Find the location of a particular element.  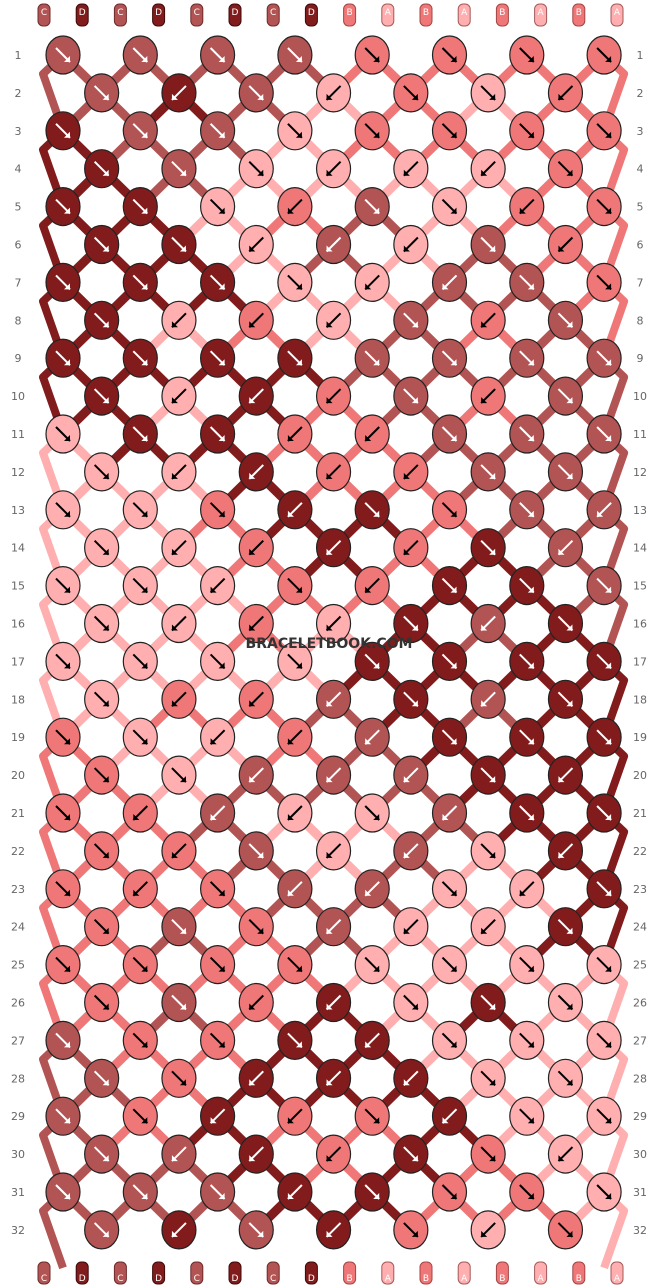

row-number-right: 32 is located at coordinates (640, 1230).